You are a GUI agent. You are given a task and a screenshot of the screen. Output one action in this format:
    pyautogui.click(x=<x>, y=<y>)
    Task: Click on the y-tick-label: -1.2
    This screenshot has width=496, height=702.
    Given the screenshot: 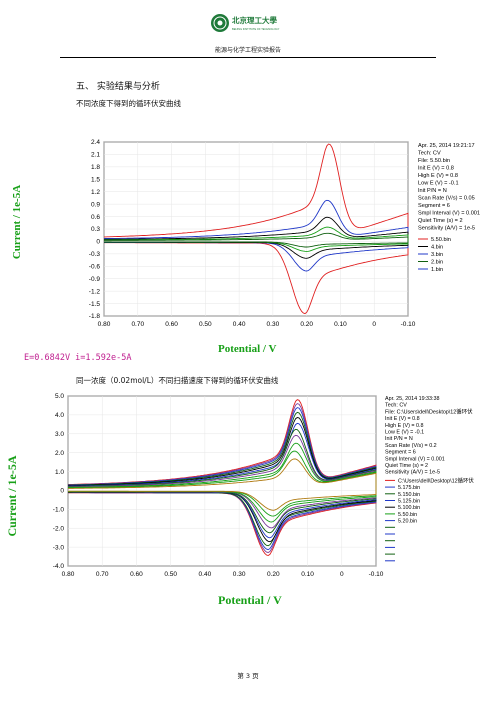 What is the action you would take?
    pyautogui.click(x=95, y=291)
    